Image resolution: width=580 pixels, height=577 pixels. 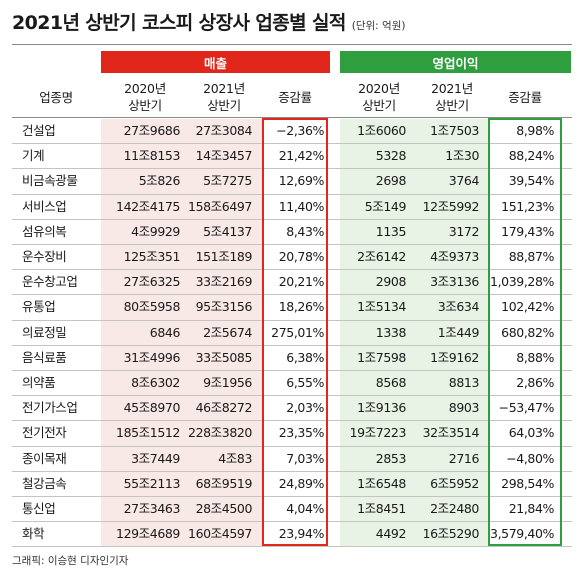 I want to click on op-2021-cell: 32조3514, so click(x=451, y=433).